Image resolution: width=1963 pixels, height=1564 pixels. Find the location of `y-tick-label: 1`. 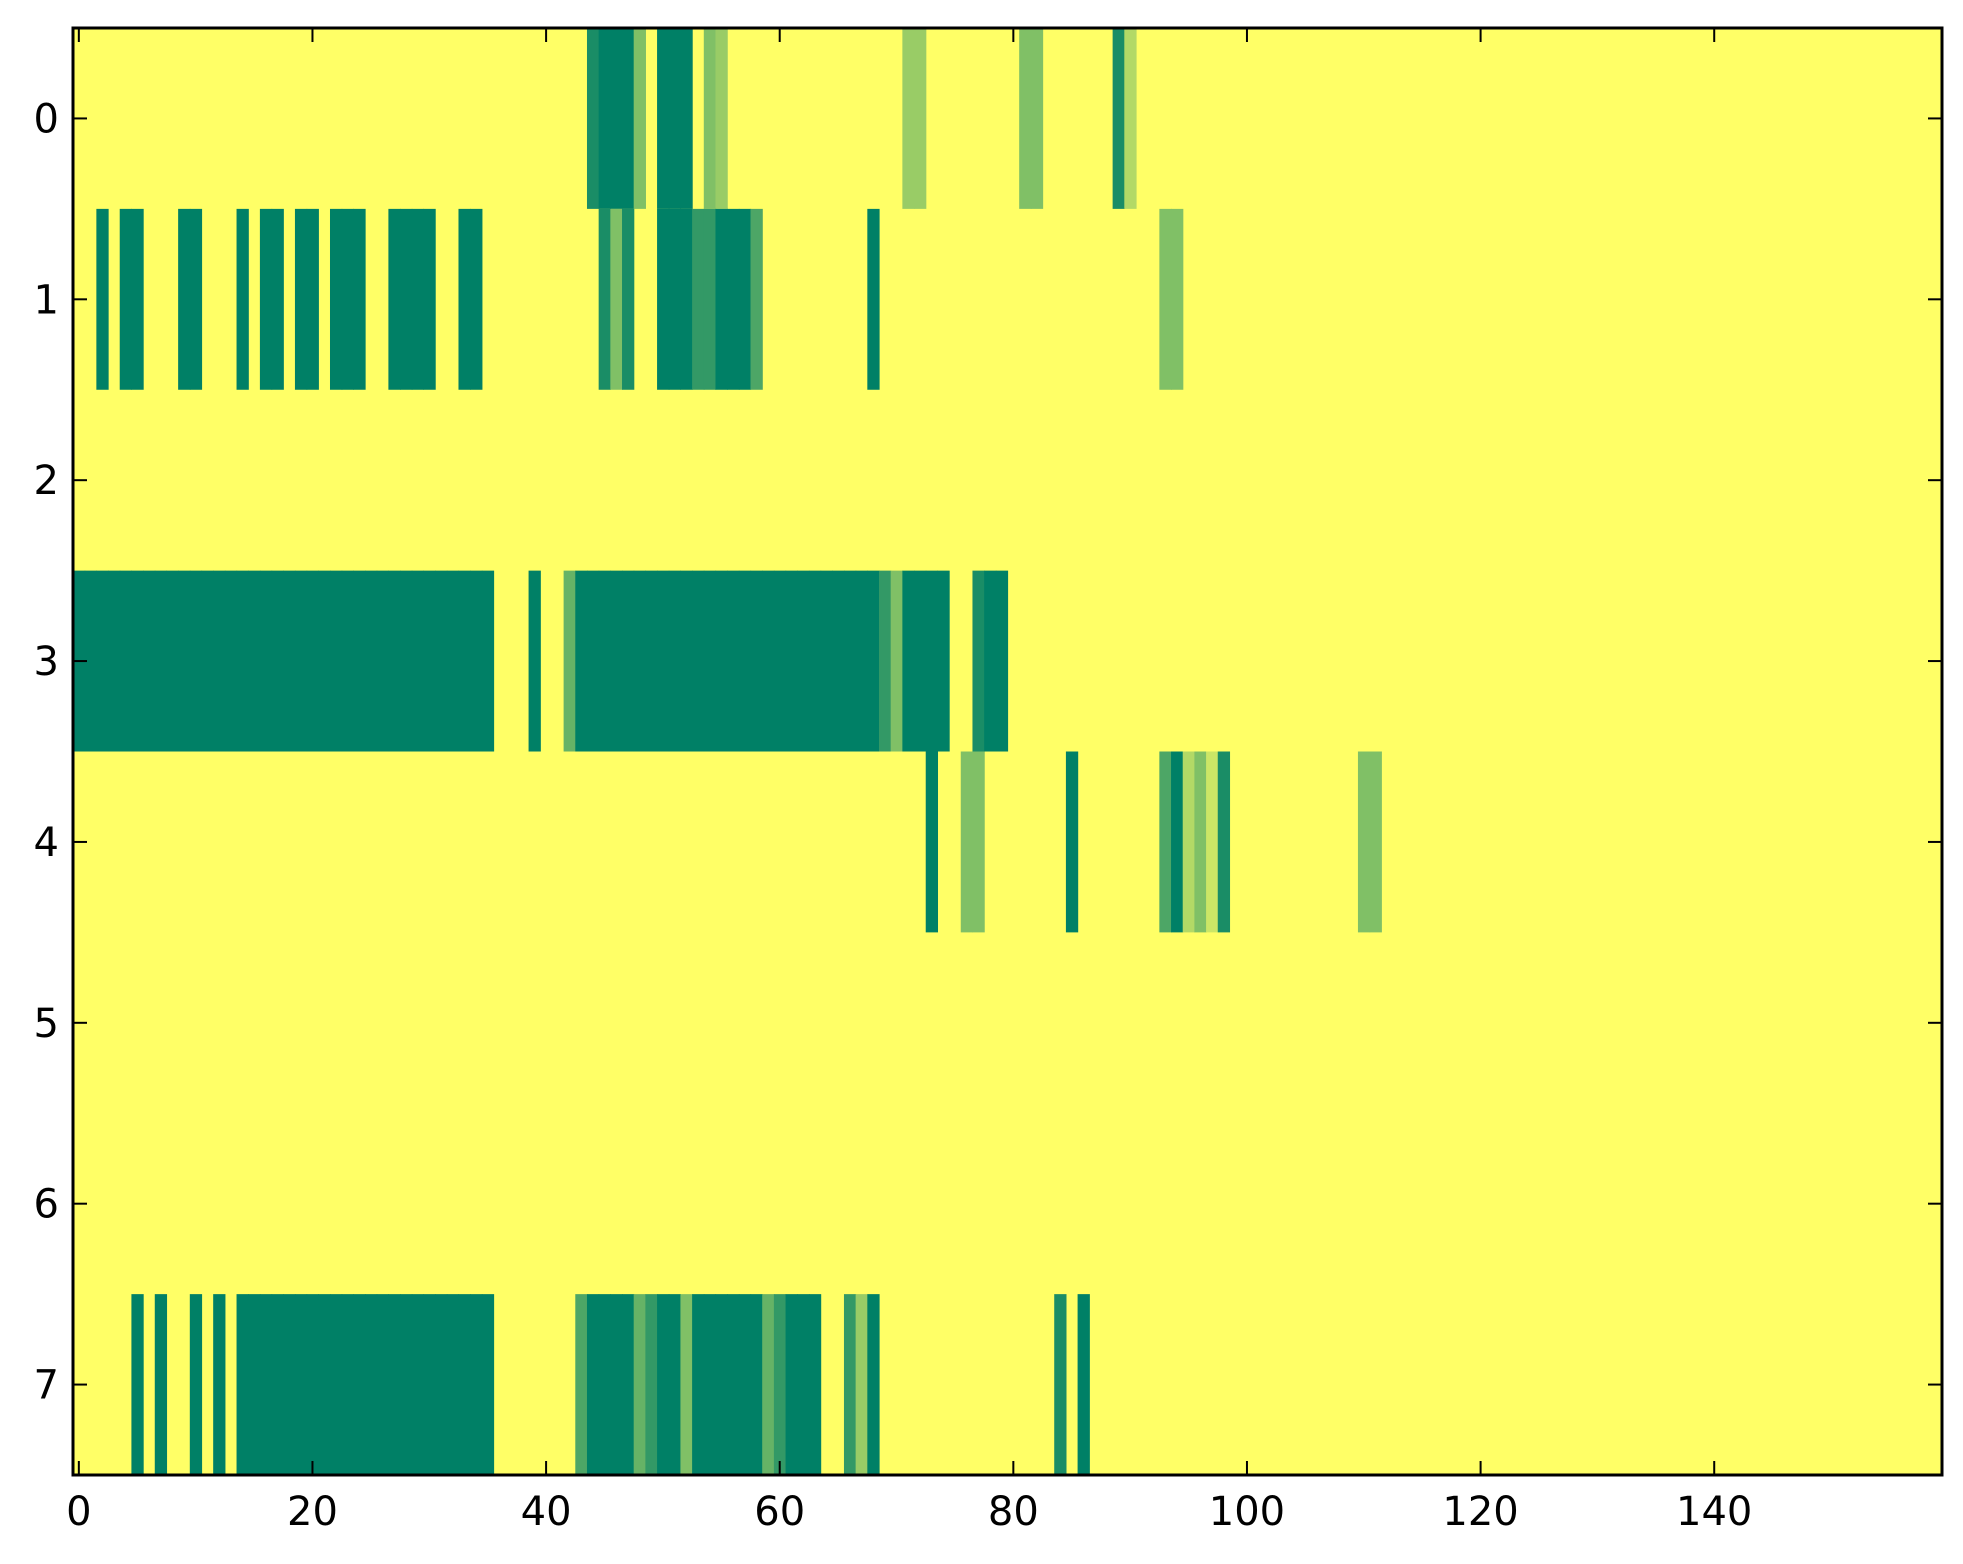

y-tick-label: 1 is located at coordinates (46, 300).